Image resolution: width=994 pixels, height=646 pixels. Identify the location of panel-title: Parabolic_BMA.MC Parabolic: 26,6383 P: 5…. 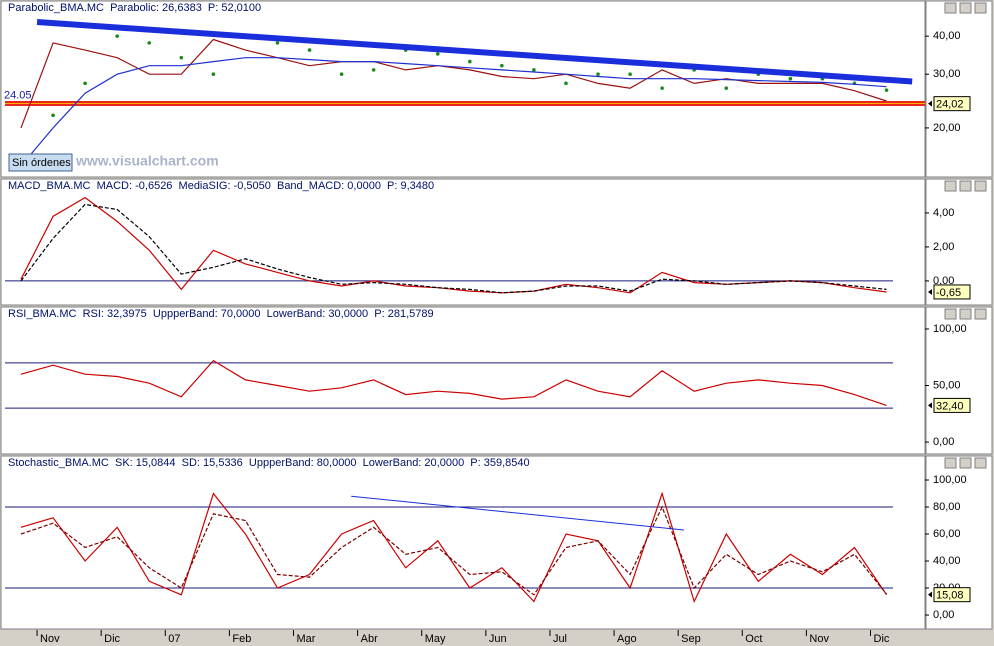
(134, 8).